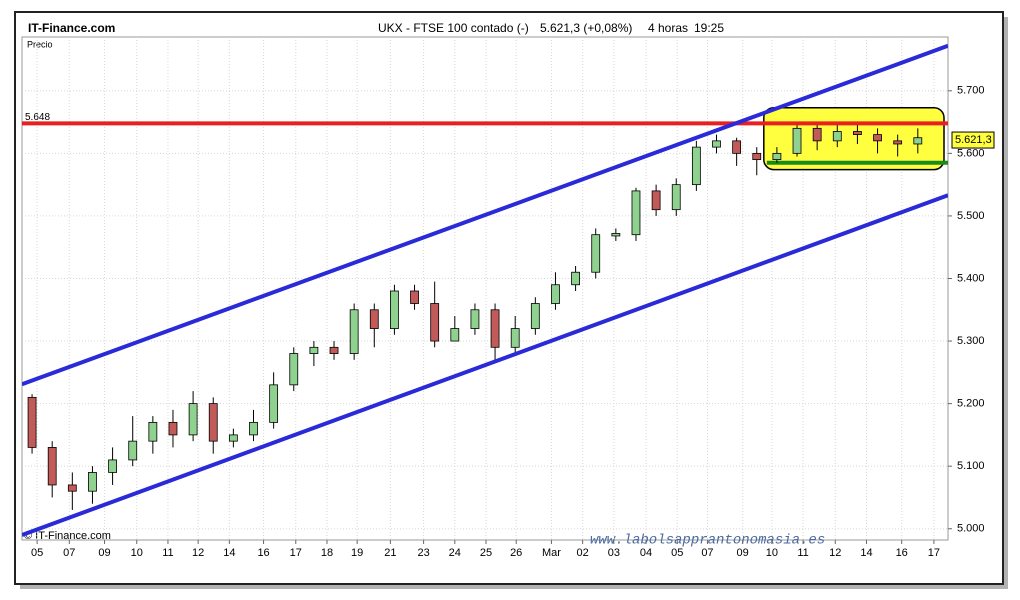  Describe the element at coordinates (516, 553) in the screenshot. I see `x-tick-label: 26` at that location.